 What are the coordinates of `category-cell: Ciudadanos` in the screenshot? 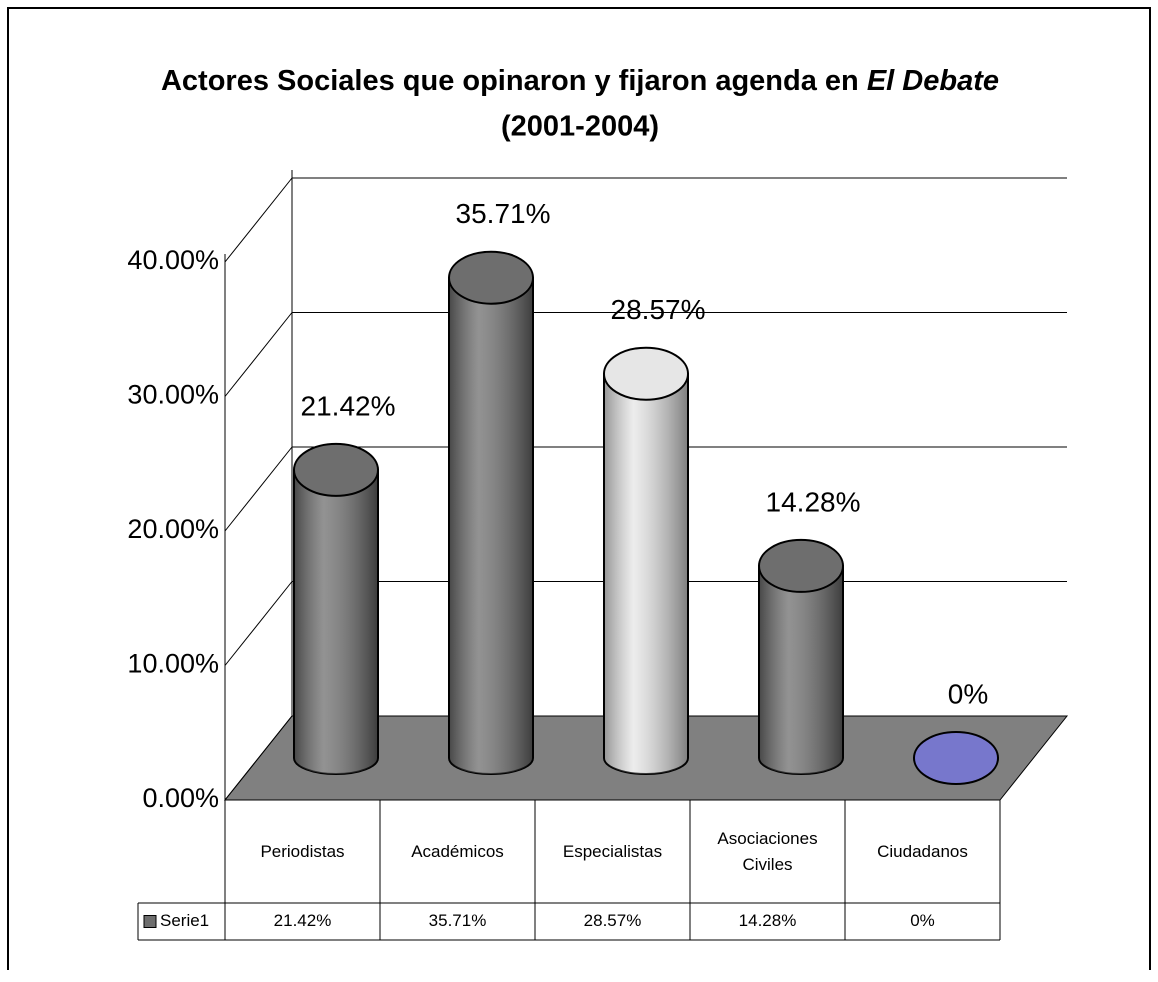 It's located at (922, 851).